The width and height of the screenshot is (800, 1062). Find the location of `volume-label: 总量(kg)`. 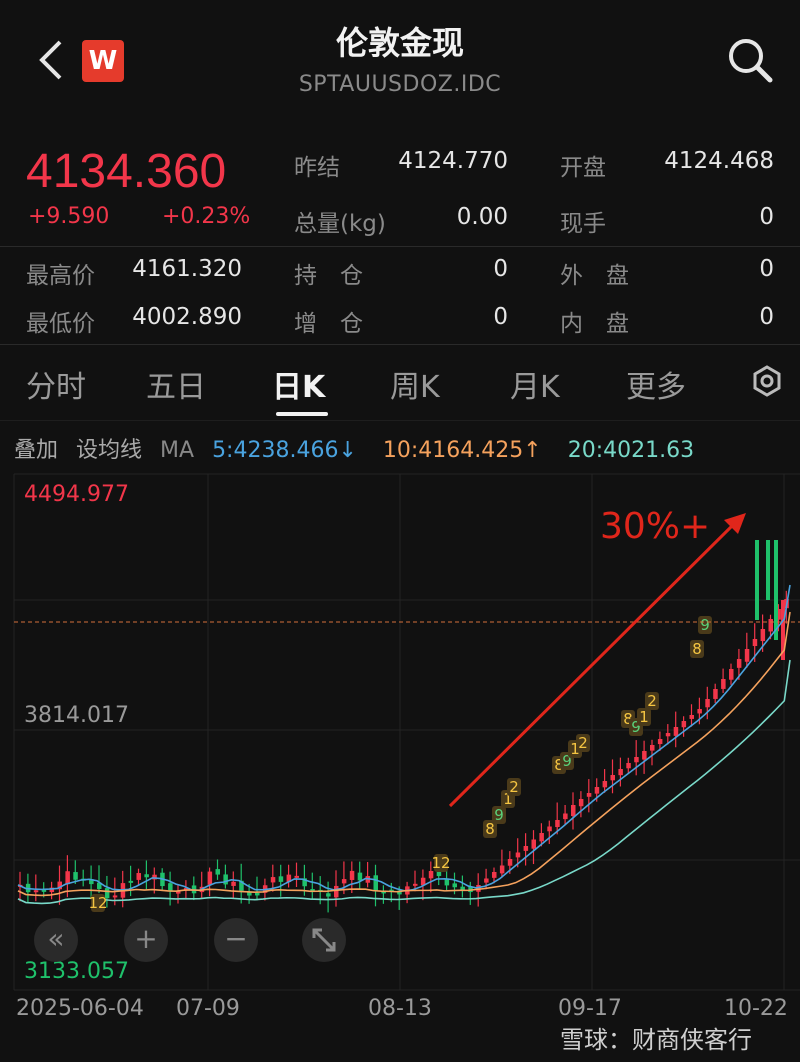

volume-label: 总量(kg) is located at coordinates (340, 224).